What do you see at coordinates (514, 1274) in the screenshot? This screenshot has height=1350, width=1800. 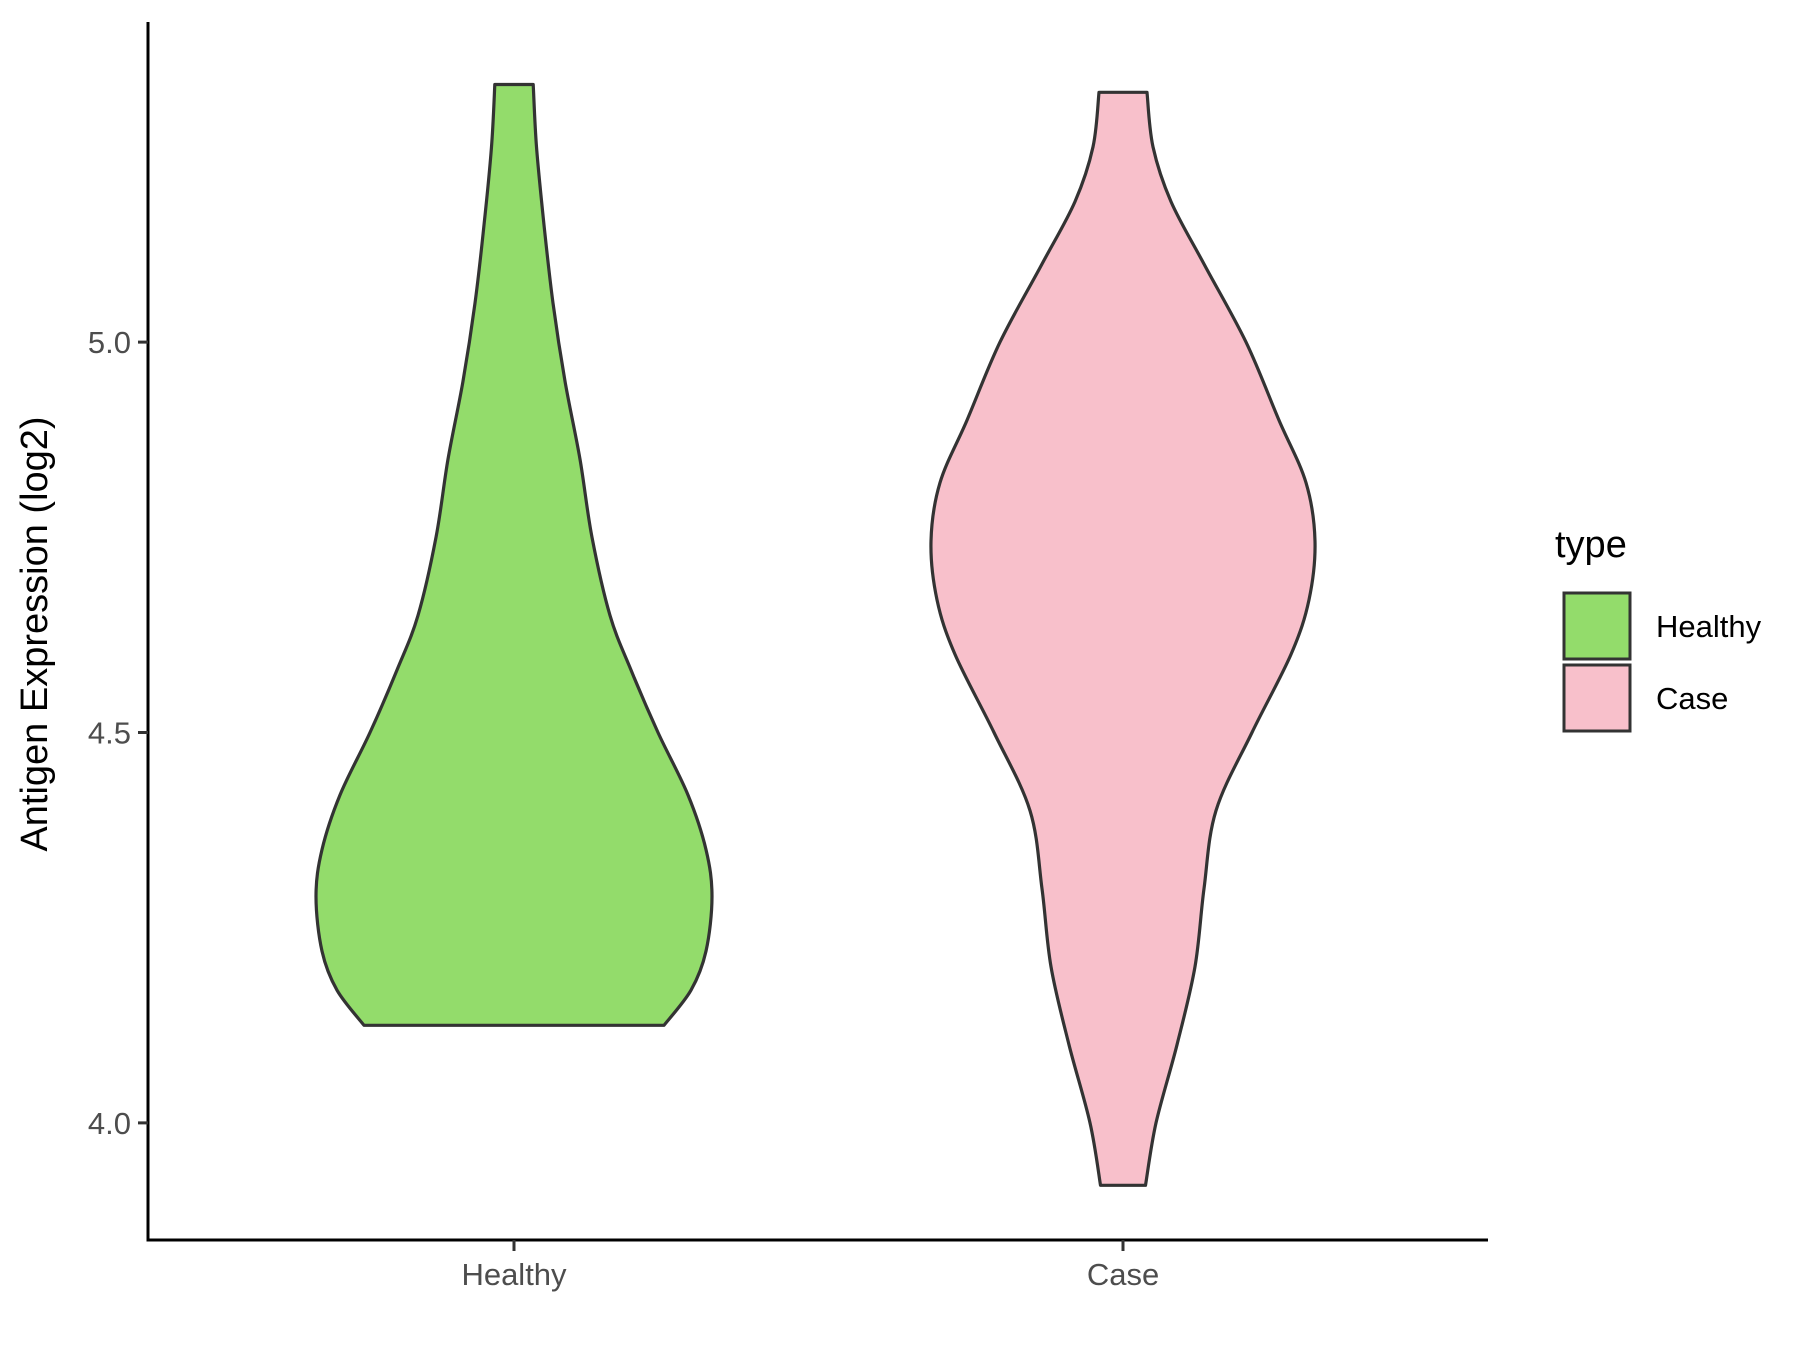 I see `x-tick-label: Healthy` at bounding box center [514, 1274].